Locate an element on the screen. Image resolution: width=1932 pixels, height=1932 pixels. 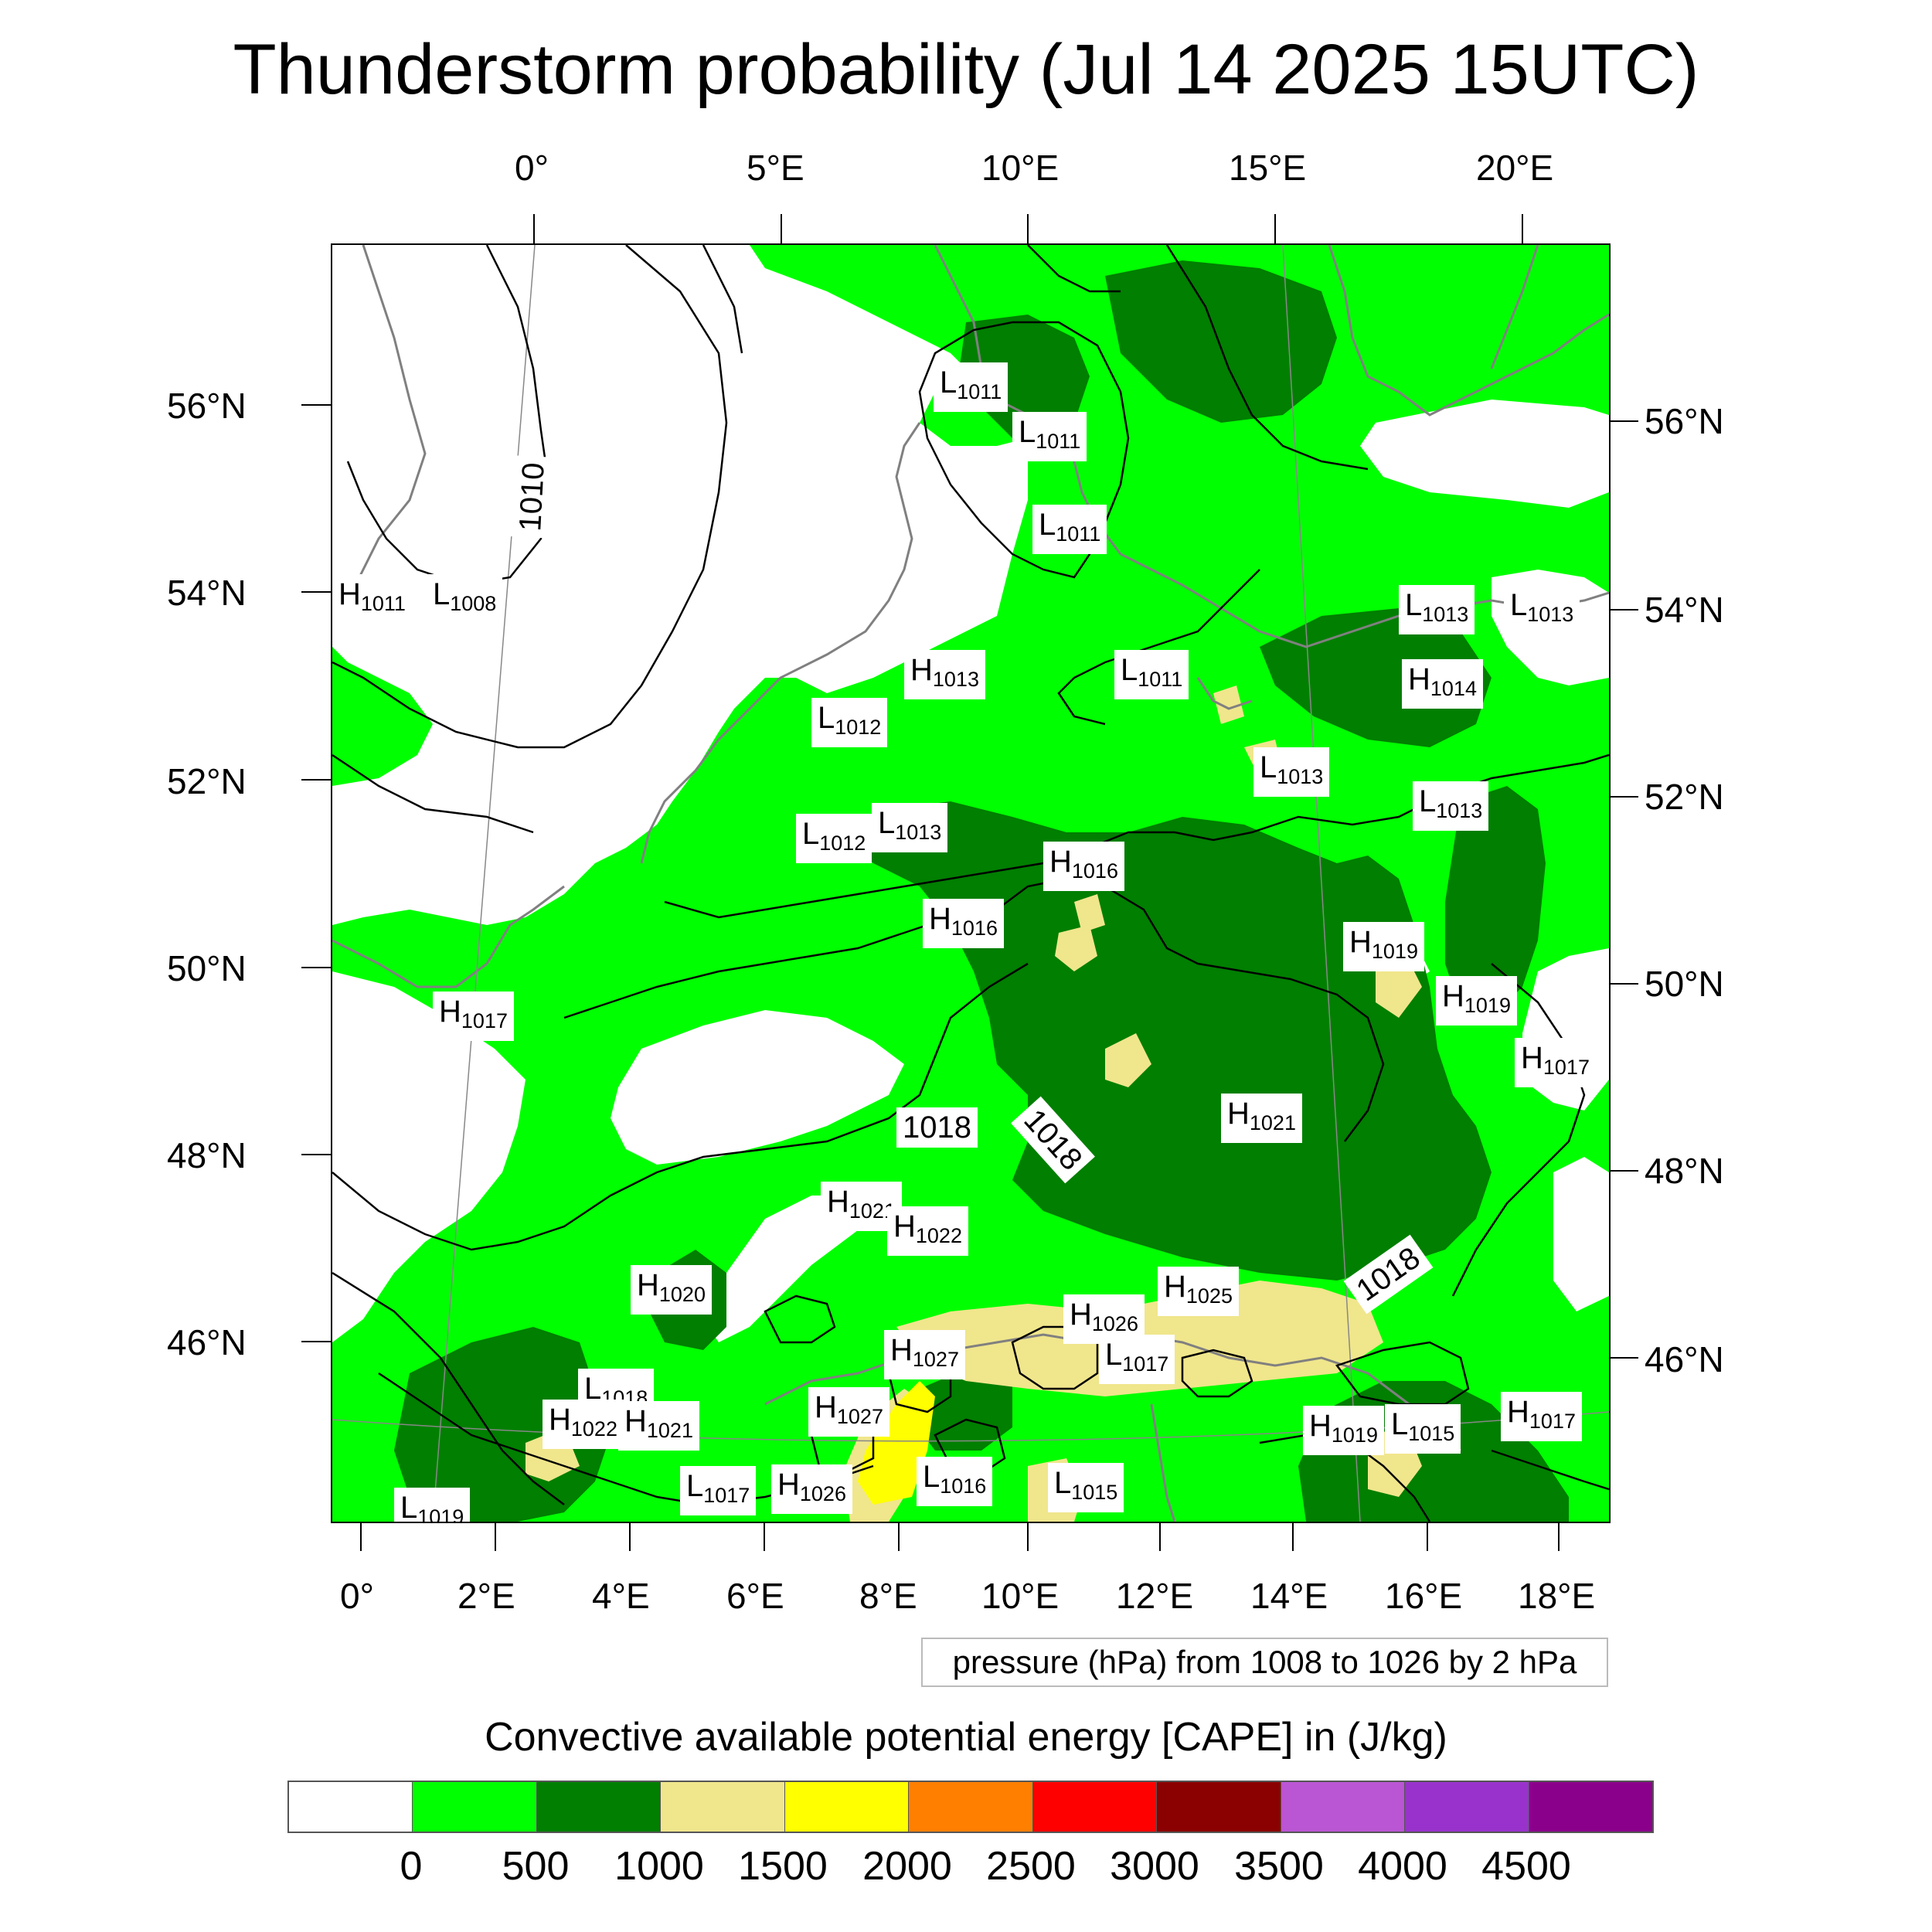
right-lat-label: 52°N is located at coordinates (1685, 797).